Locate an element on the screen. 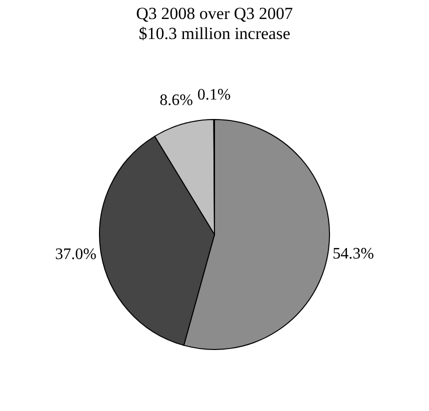 This screenshot has height=411, width=429. data-label: 37.0% is located at coordinates (75, 254).